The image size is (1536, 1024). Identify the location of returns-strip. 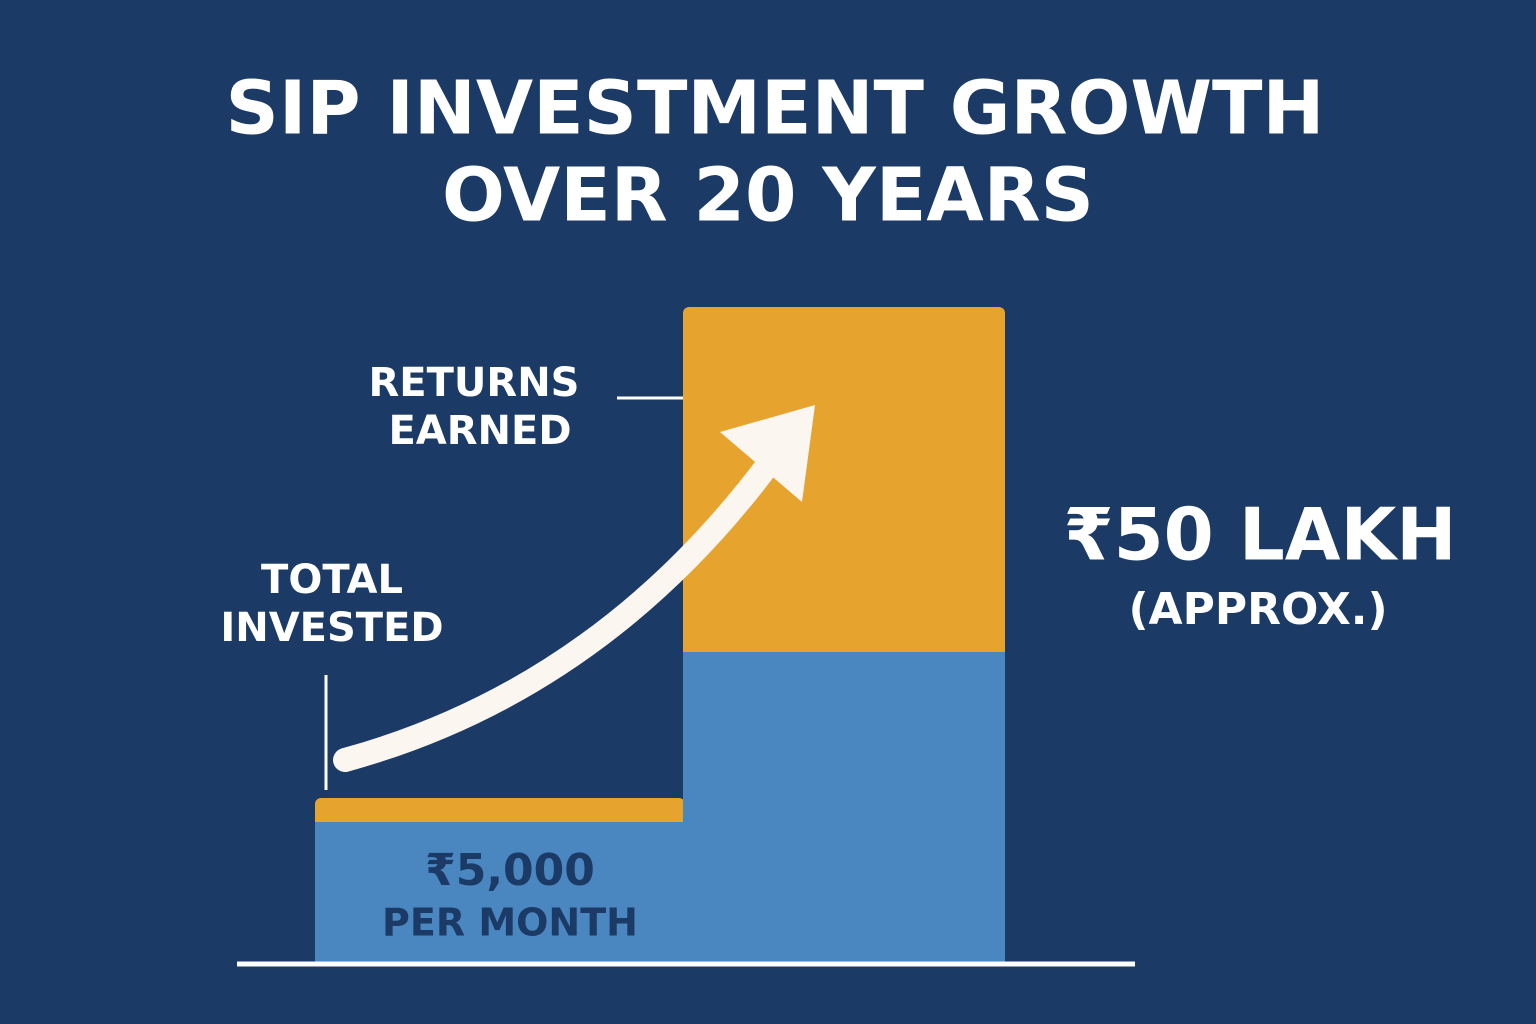
(500, 813).